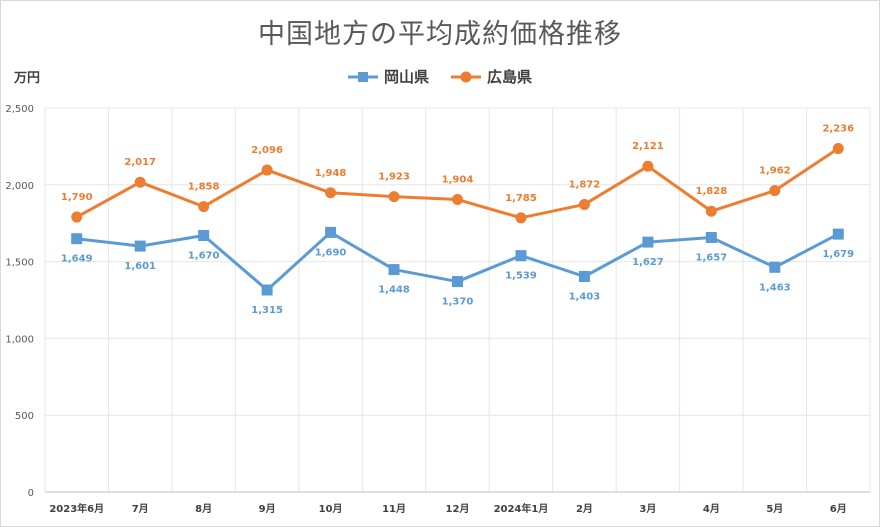  I want to click on y-tick-label: 1,000, so click(19, 339).